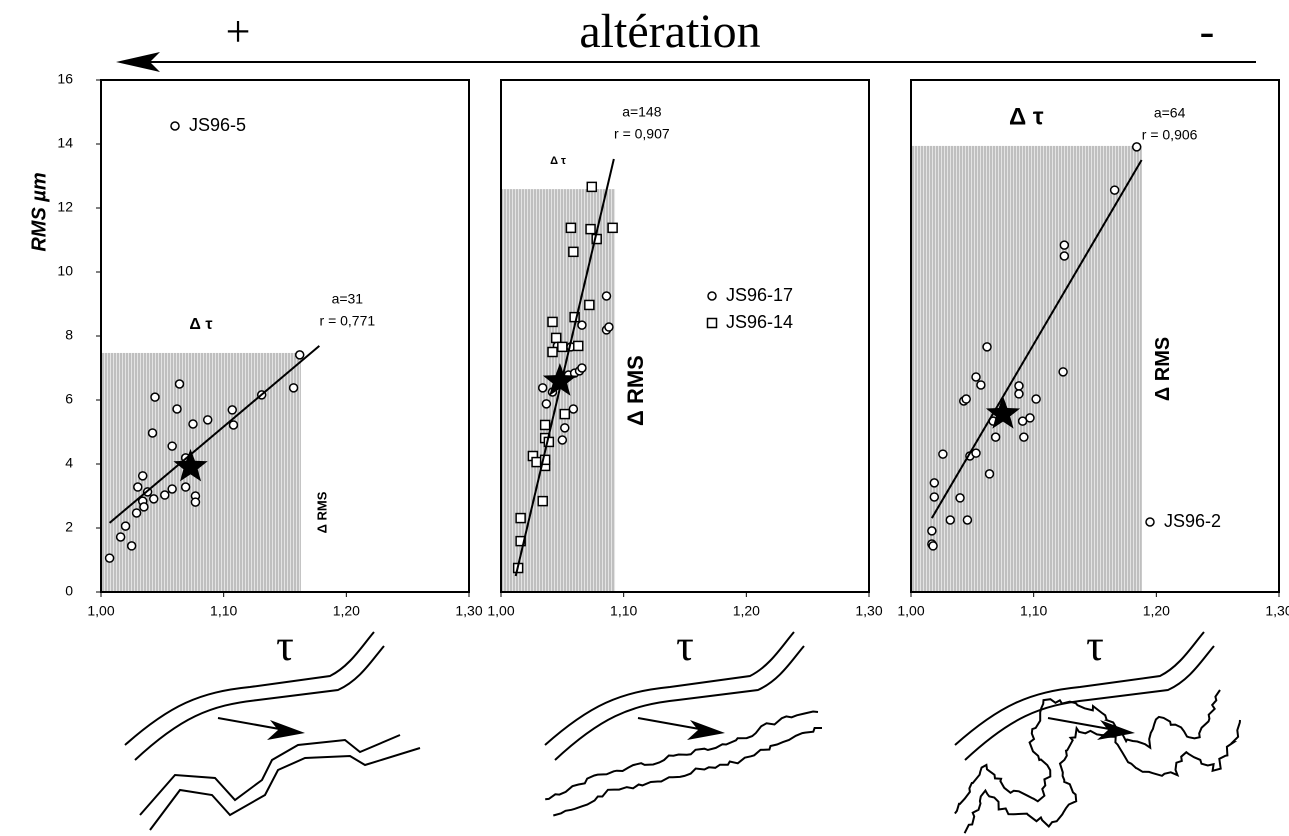 This screenshot has height=836, width=1289. What do you see at coordinates (69, 463) in the screenshot?
I see `y-tick-label: 4` at bounding box center [69, 463].